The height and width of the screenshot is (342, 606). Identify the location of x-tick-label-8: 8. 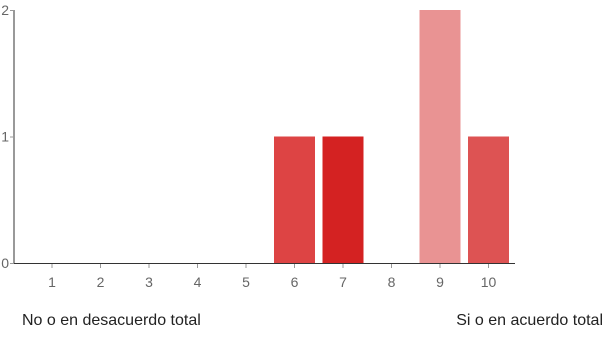
(392, 282).